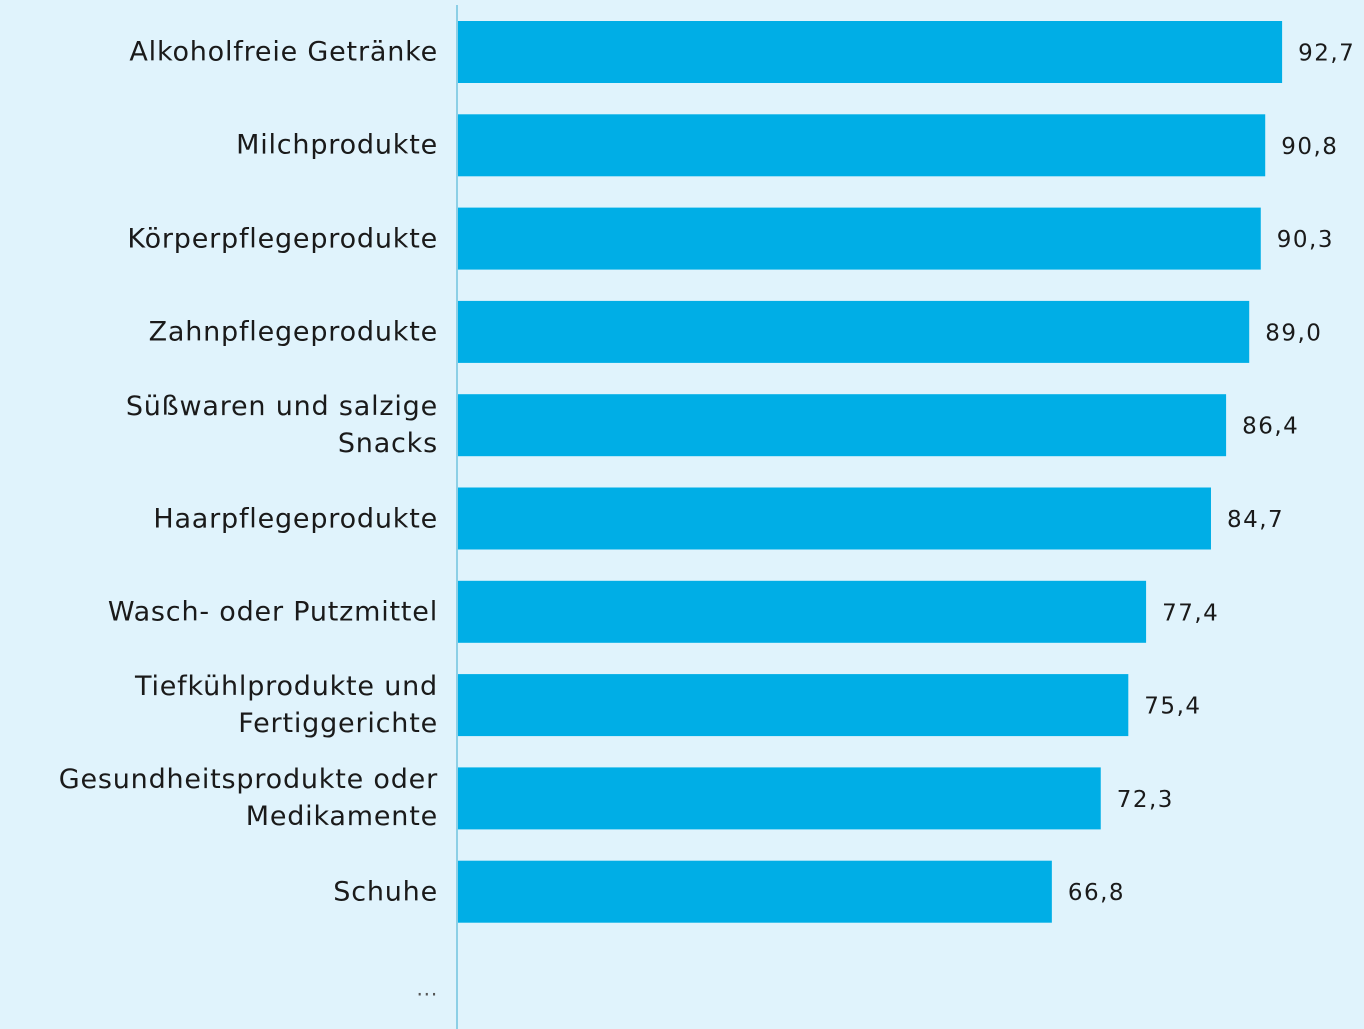  What do you see at coordinates (248, 798) in the screenshot?
I see `category-label: Gesundheitsprodukte oder Medikamente` at bounding box center [248, 798].